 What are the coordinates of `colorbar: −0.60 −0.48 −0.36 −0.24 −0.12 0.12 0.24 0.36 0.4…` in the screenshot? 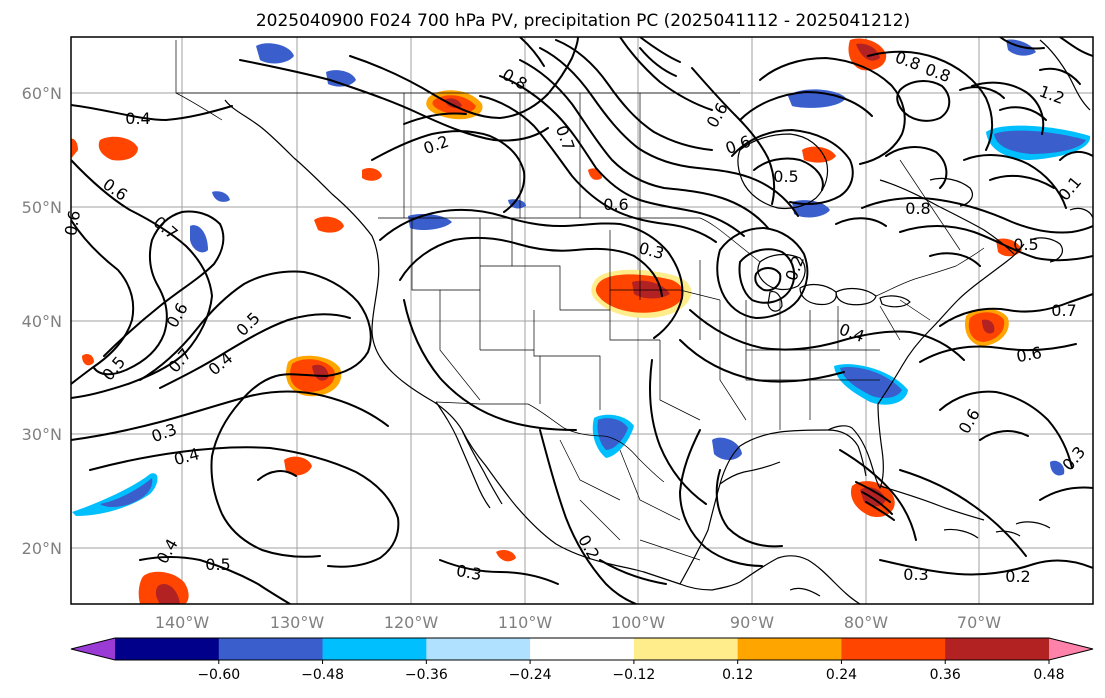 It's located at (582, 660).